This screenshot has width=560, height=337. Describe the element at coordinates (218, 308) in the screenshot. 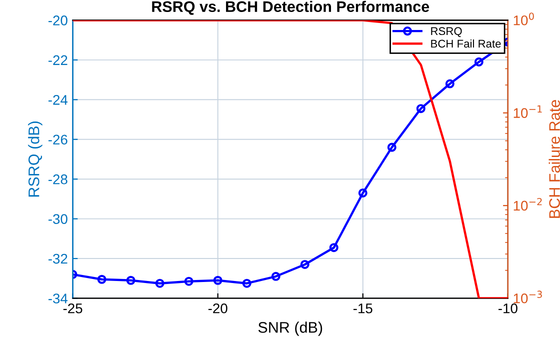

I see `x-tick-label: -20` at that location.